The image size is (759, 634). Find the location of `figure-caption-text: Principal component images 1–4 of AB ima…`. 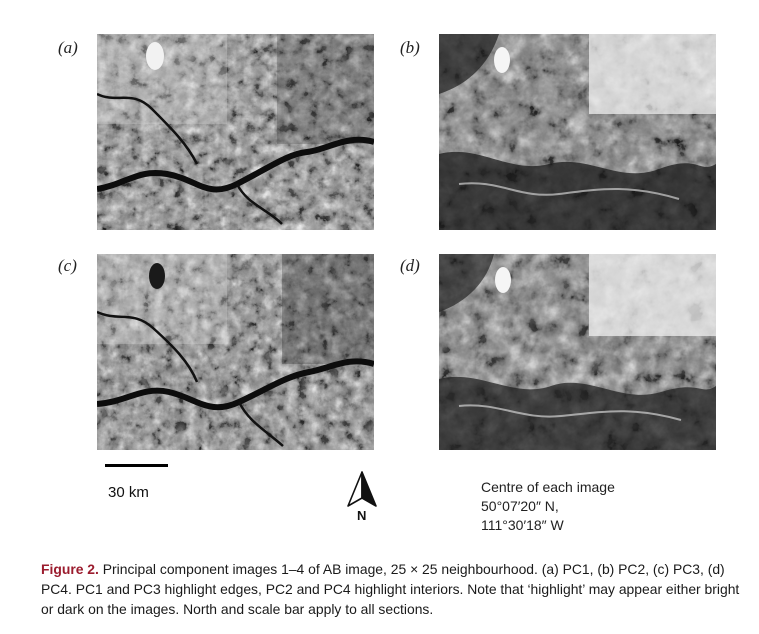

figure-caption-text: Principal component images 1–4 of AB ima… is located at coordinates (390, 589).